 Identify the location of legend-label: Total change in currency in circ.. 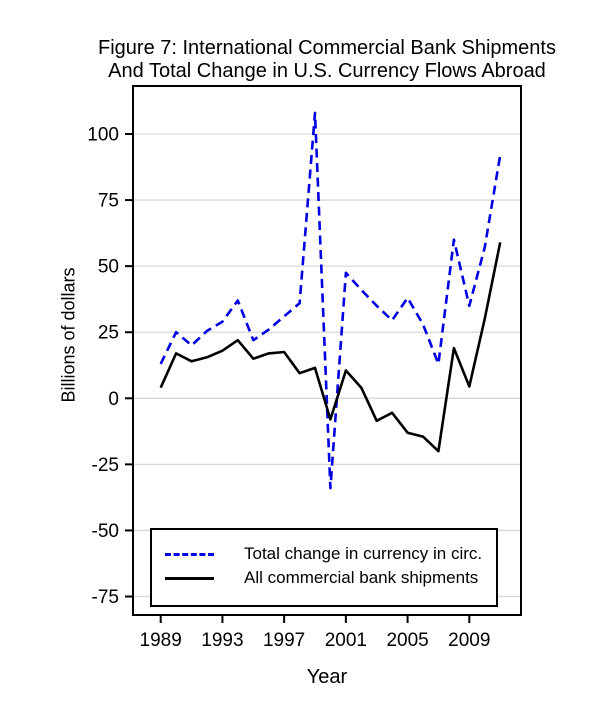
(363, 553).